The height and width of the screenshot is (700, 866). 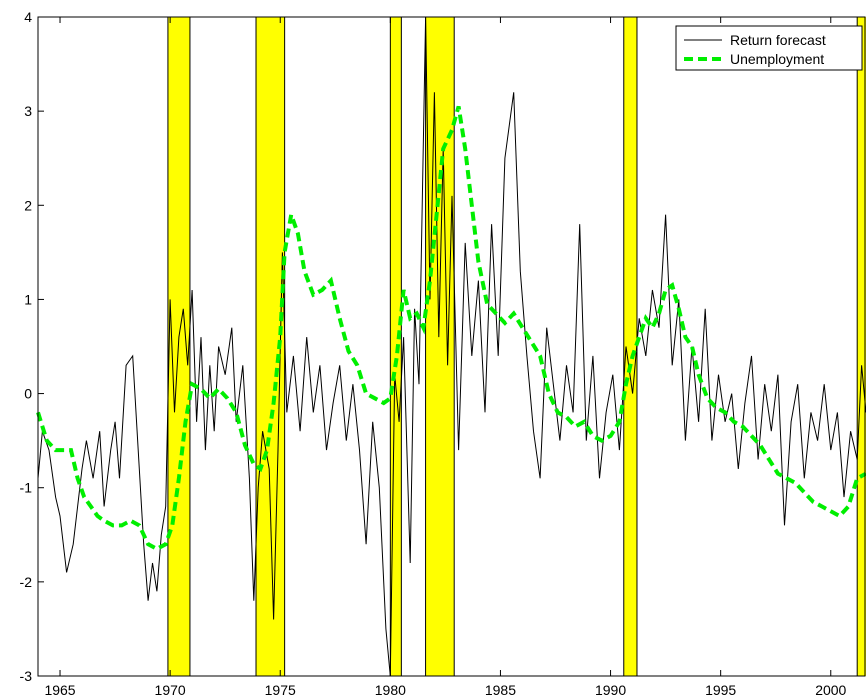 What do you see at coordinates (26, 676) in the screenshot?
I see `y-tick-label--3: -3` at bounding box center [26, 676].